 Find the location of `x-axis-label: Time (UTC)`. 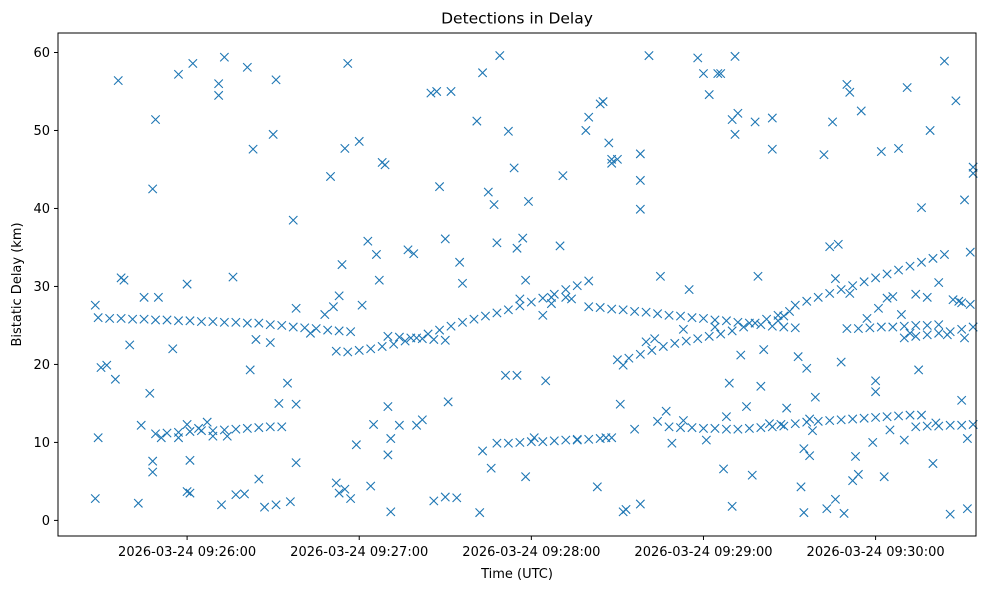

x-axis-label: Time (UTC) is located at coordinates (516, 574).